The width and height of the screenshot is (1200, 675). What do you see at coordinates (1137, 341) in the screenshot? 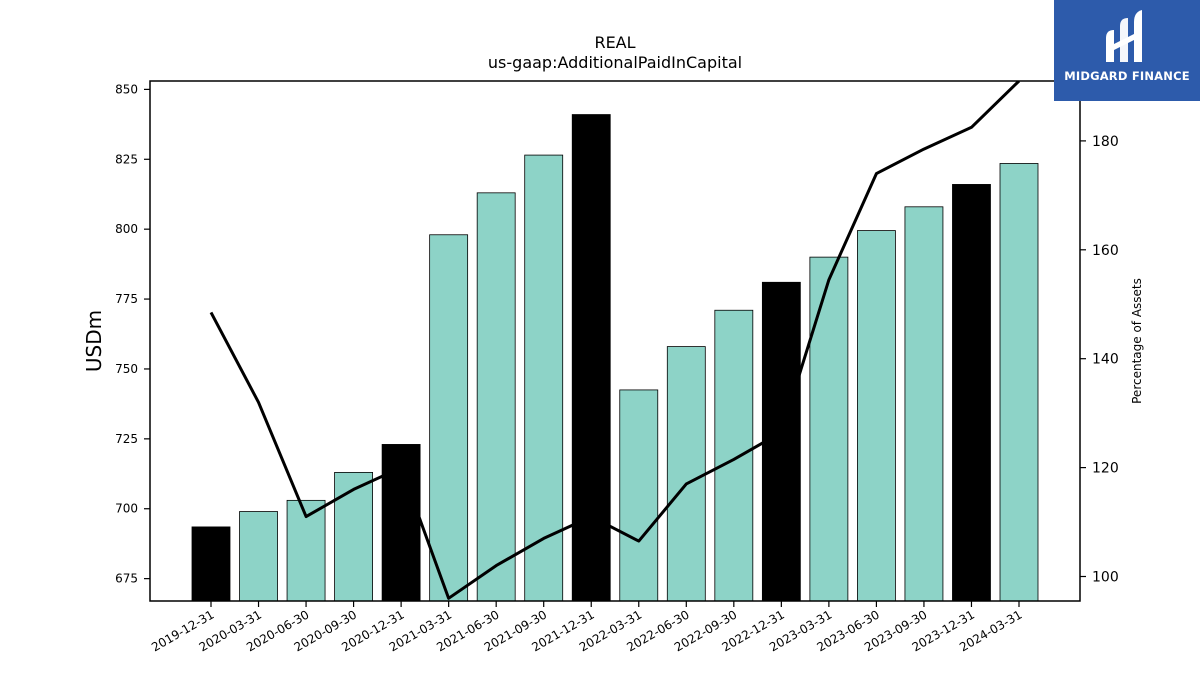
I see `y2-axis-label: Percentage of Assets` at bounding box center [1137, 341].